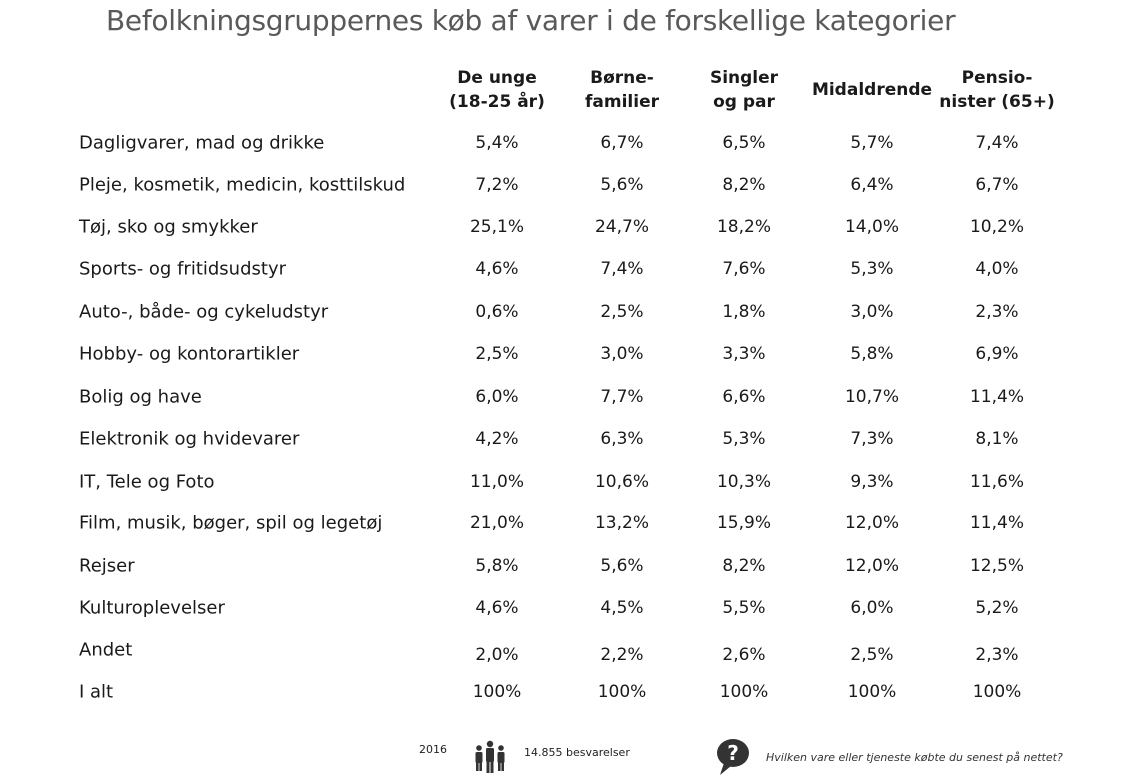 This screenshot has width=1141, height=783. I want to click on column-header-line1: Midaldrende, so click(872, 90).